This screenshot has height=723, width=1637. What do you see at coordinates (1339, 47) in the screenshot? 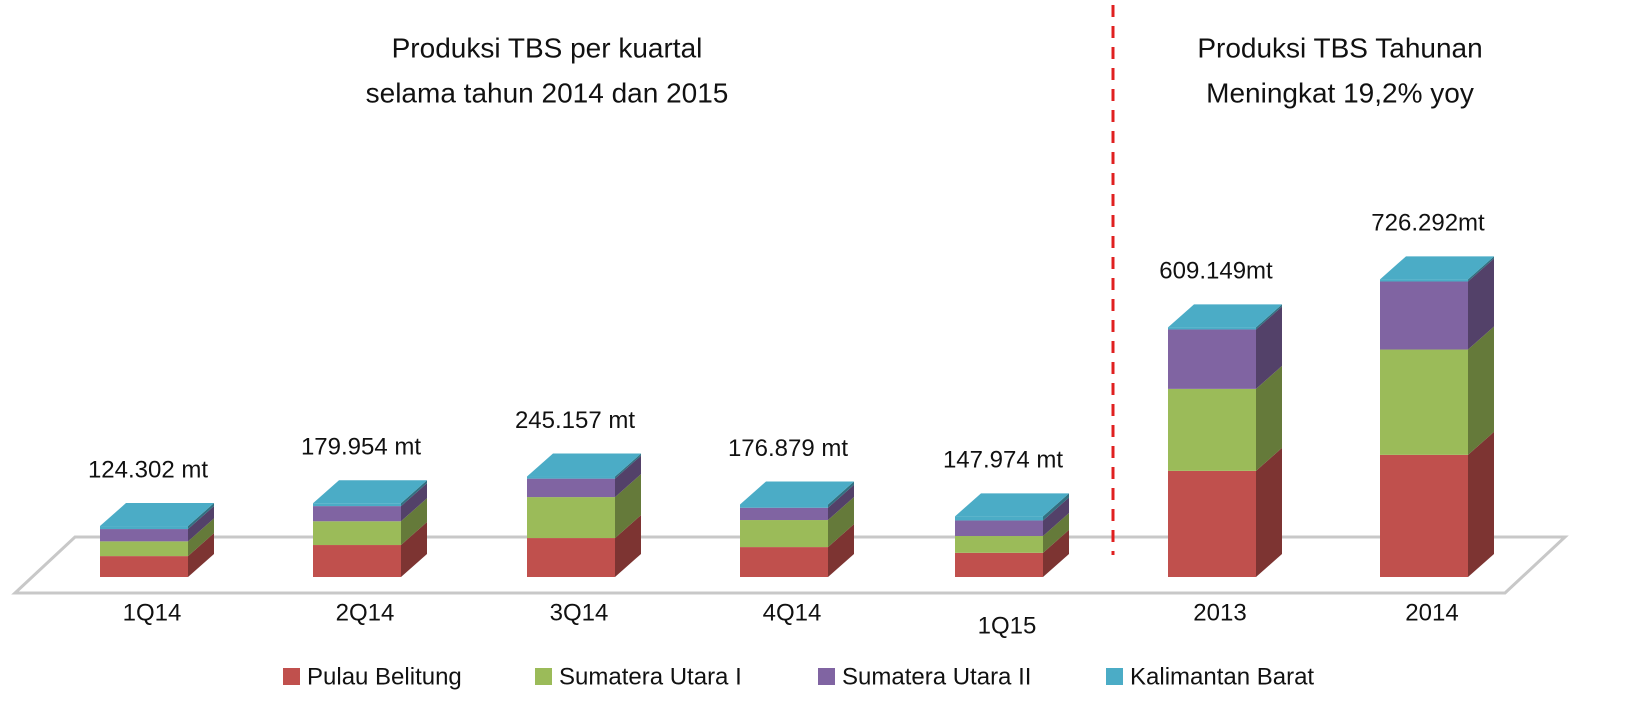
I see `chart-title: Produksi TBS Tahunan` at bounding box center [1339, 47].